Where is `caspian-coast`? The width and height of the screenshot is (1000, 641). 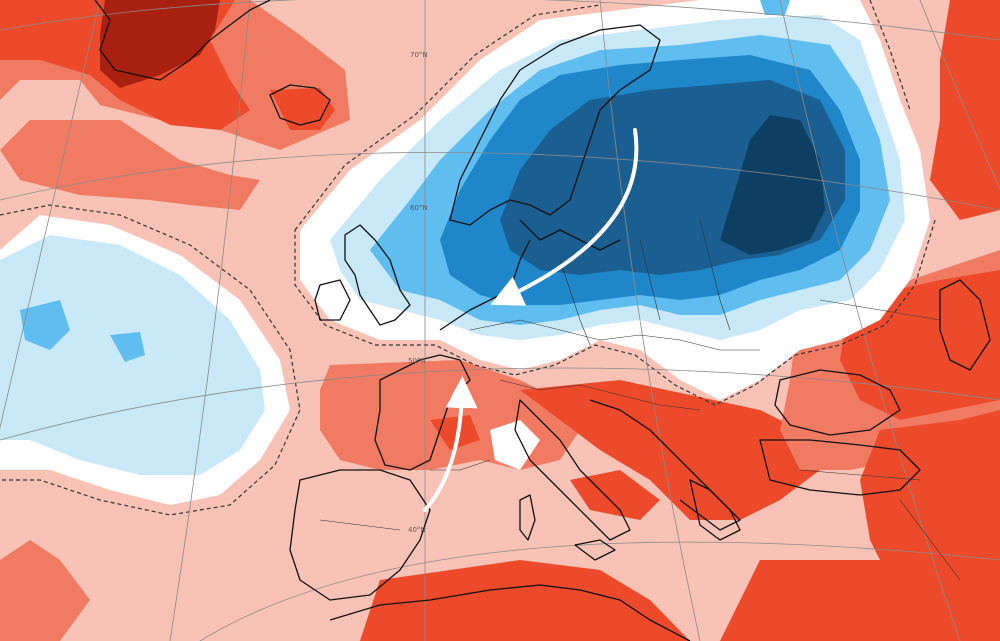
caspian-coast is located at coordinates (965, 325).